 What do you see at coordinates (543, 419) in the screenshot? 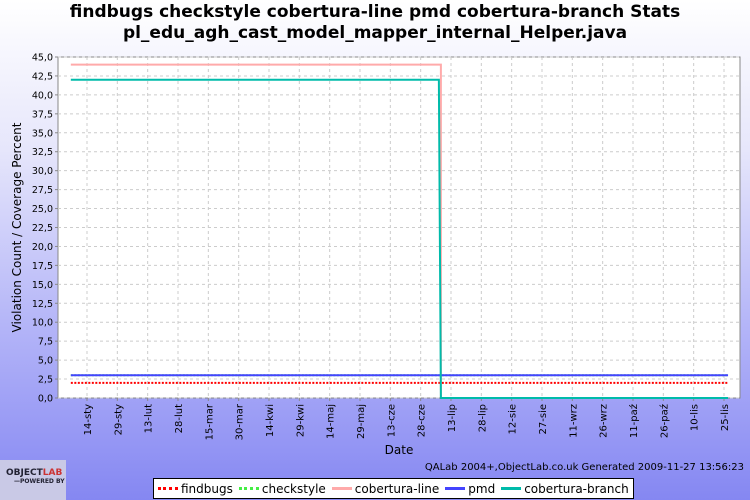
I see `x-tick-label: 27-sie` at bounding box center [543, 419].